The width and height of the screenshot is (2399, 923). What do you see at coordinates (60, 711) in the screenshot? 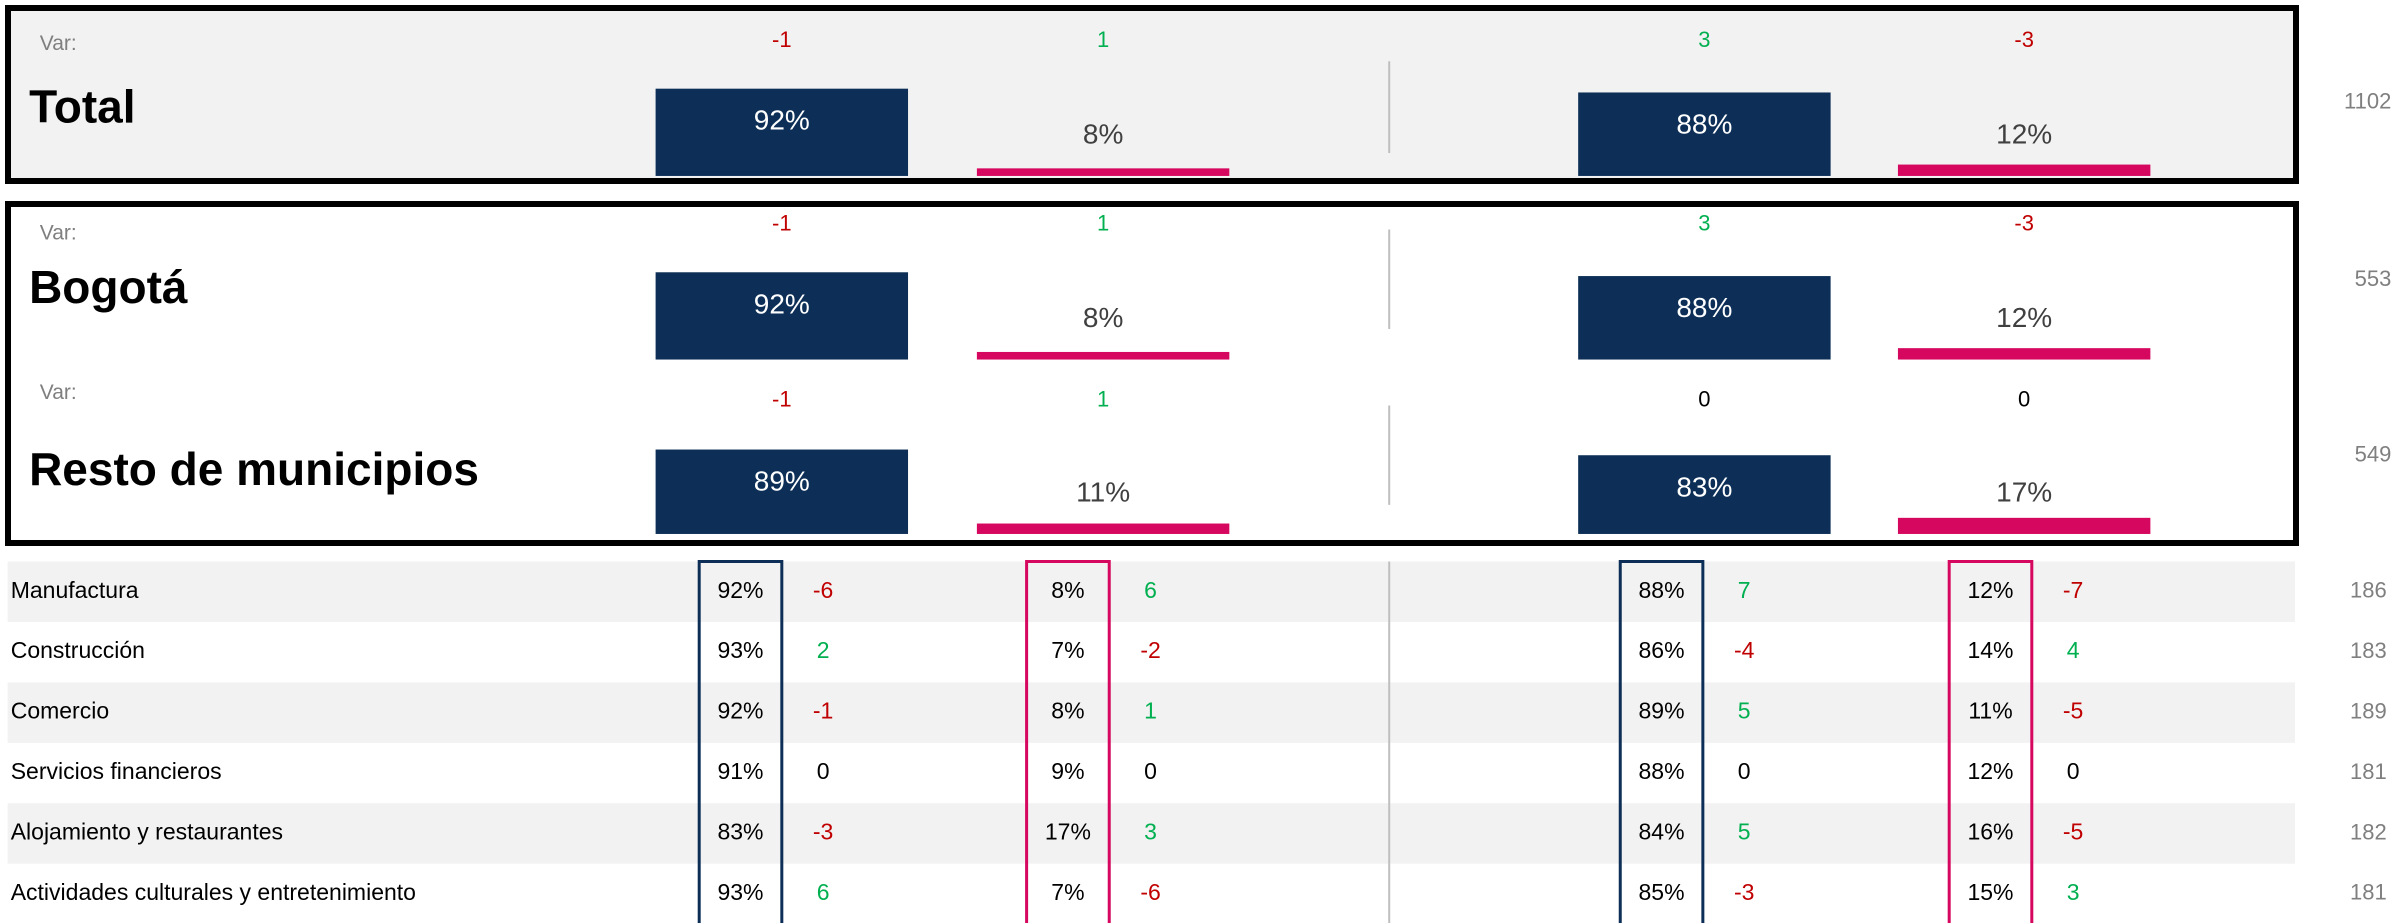
I see `row-name: Comercio` at bounding box center [60, 711].